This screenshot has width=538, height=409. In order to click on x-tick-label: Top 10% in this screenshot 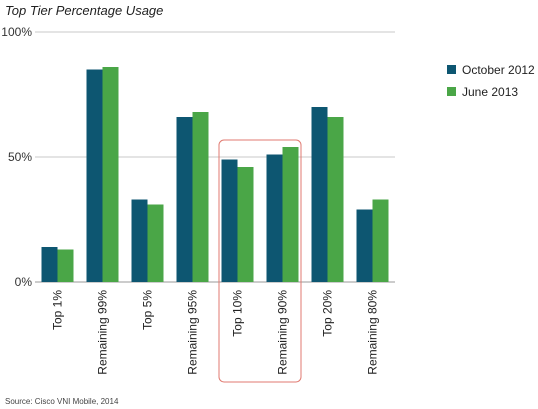, I will do `click(238, 313)`.